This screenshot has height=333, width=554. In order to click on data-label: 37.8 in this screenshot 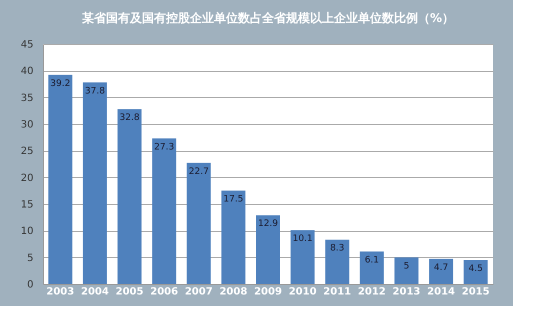, I will do `click(95, 91)`.